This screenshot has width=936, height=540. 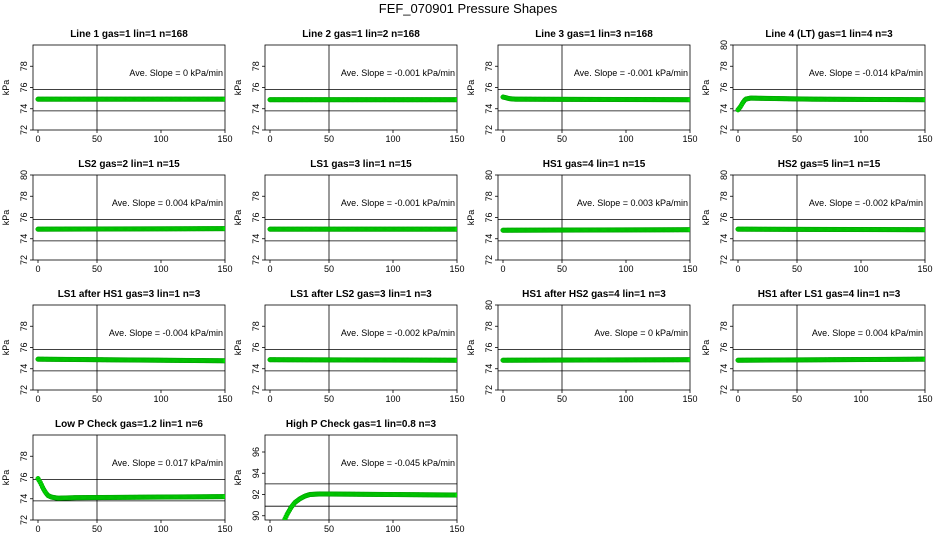 What do you see at coordinates (361, 34) in the screenshot?
I see `chart-title: Line 2 gas=1 lin=2 n=168` at bounding box center [361, 34].